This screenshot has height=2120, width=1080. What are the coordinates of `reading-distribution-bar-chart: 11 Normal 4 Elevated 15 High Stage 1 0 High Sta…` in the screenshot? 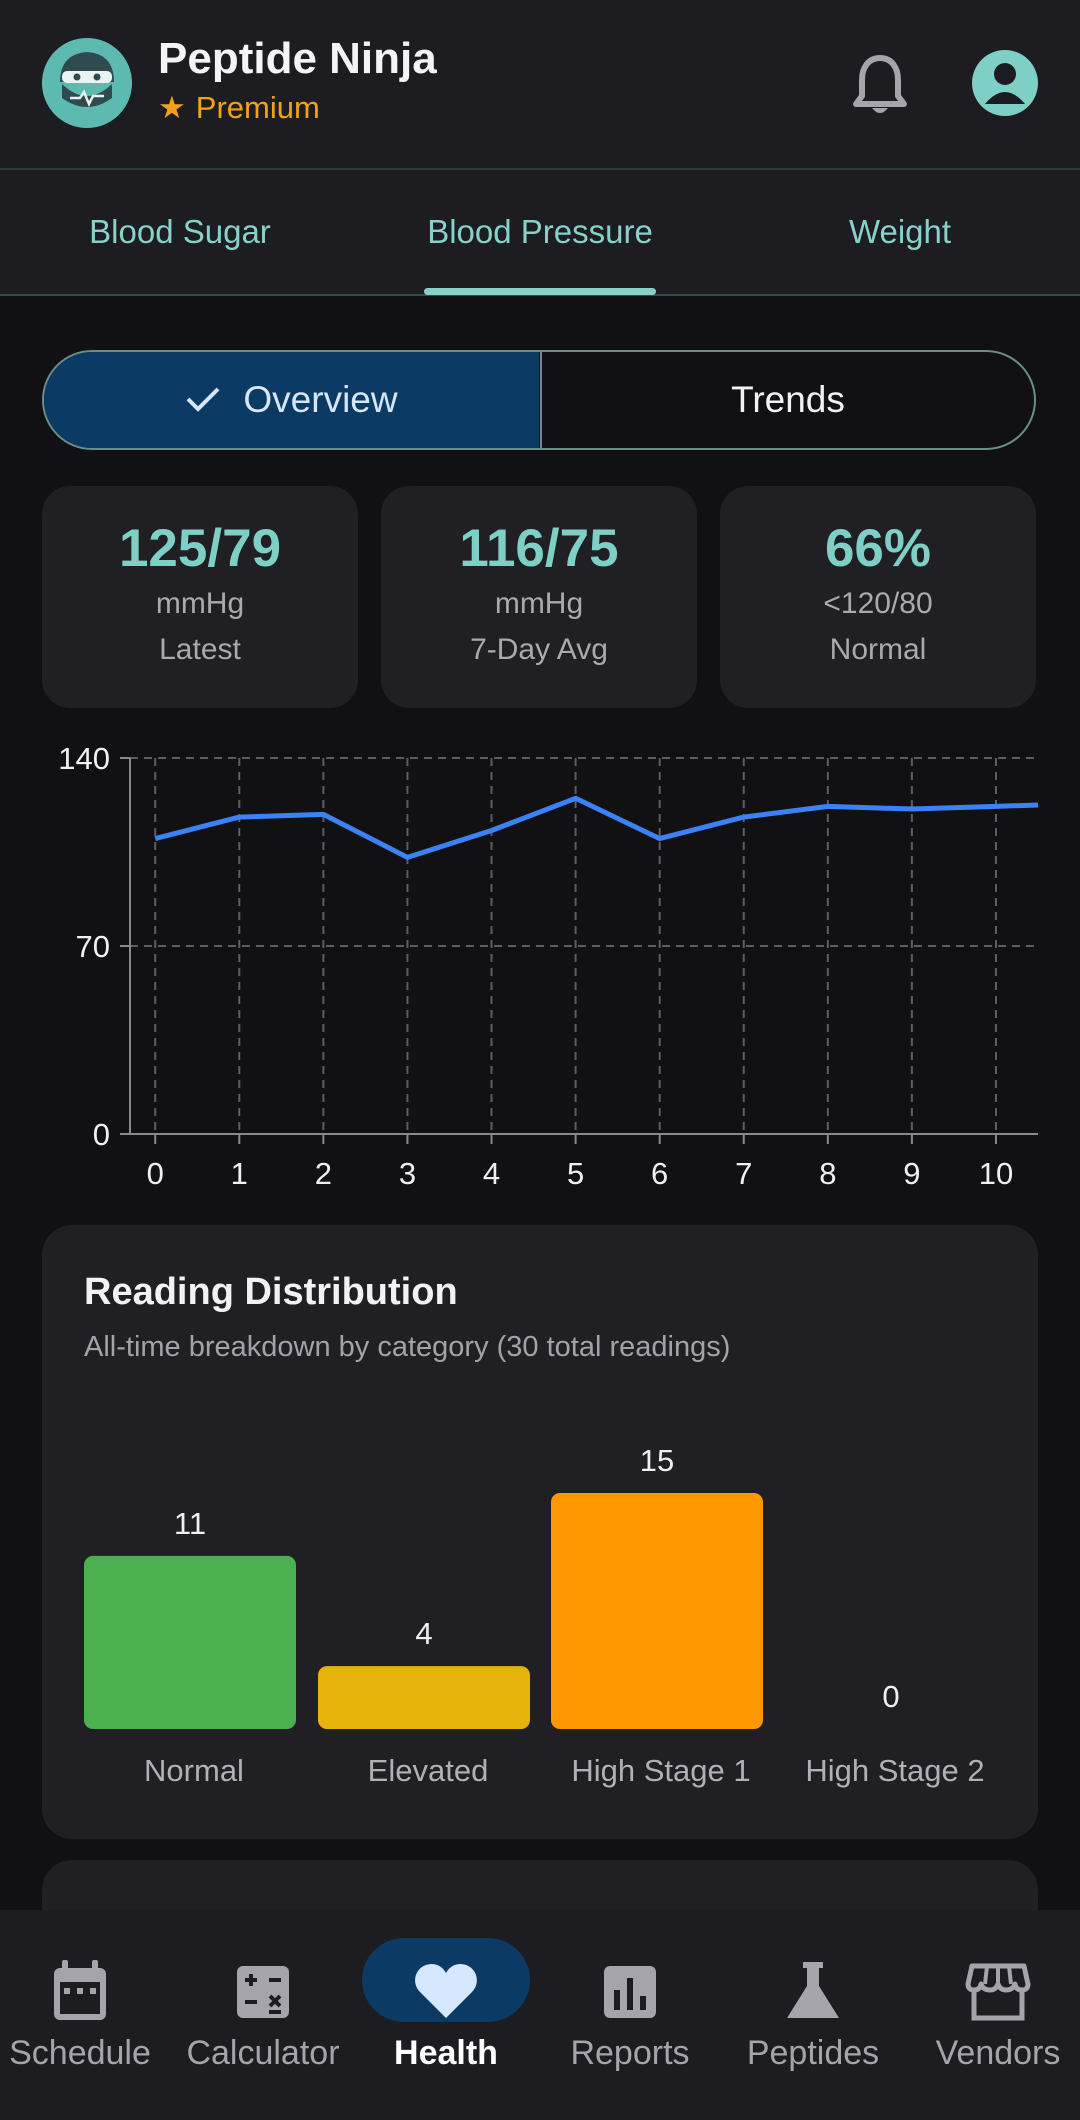 It's located at (534, 1615).